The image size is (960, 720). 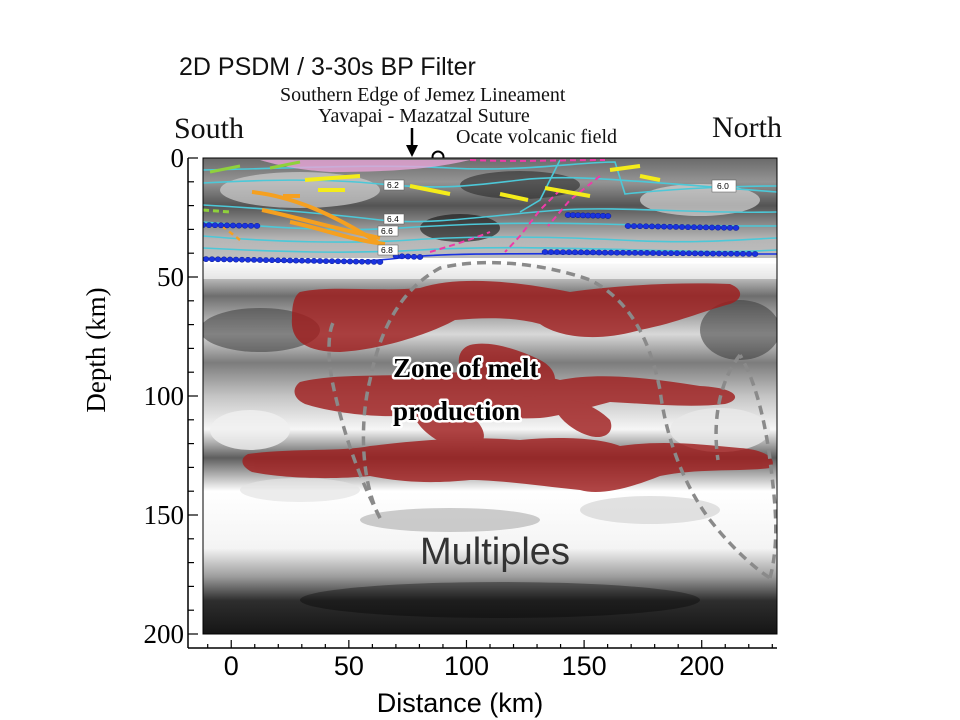 I want to click on multiples-label: Multiples, so click(x=495, y=552).